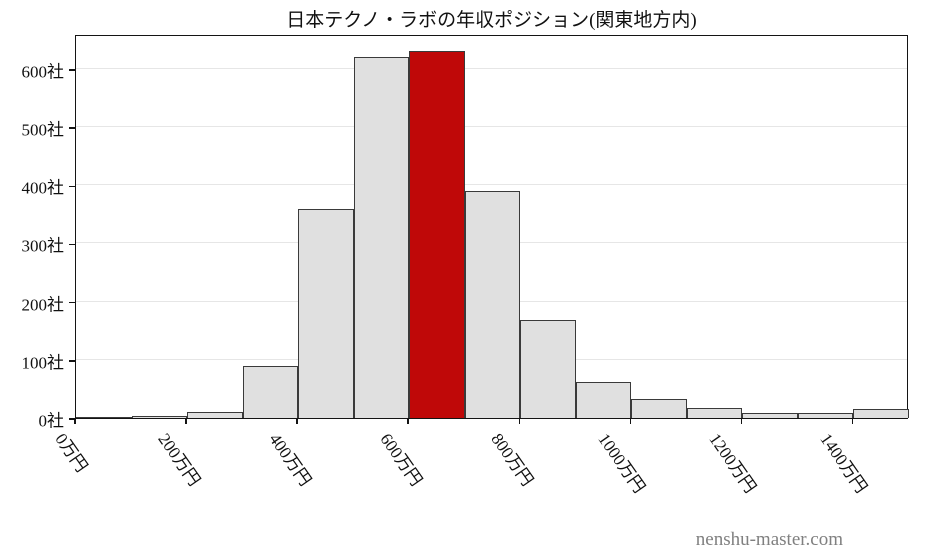 Image resolution: width=927 pixels, height=557 pixels. What do you see at coordinates (401, 459) in the screenshot?
I see `x-tick-label: 600万円` at bounding box center [401, 459].